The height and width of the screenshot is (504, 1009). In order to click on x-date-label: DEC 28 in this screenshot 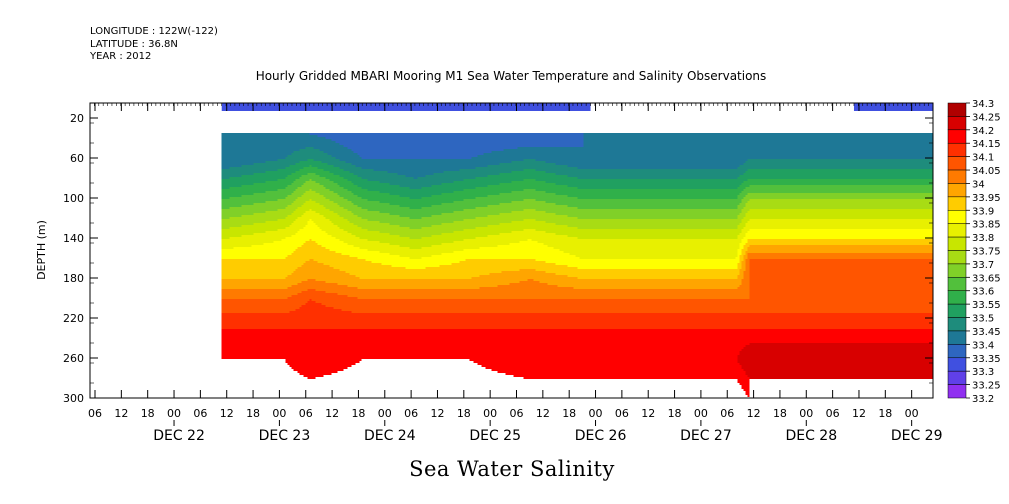, I will do `click(811, 436)`.